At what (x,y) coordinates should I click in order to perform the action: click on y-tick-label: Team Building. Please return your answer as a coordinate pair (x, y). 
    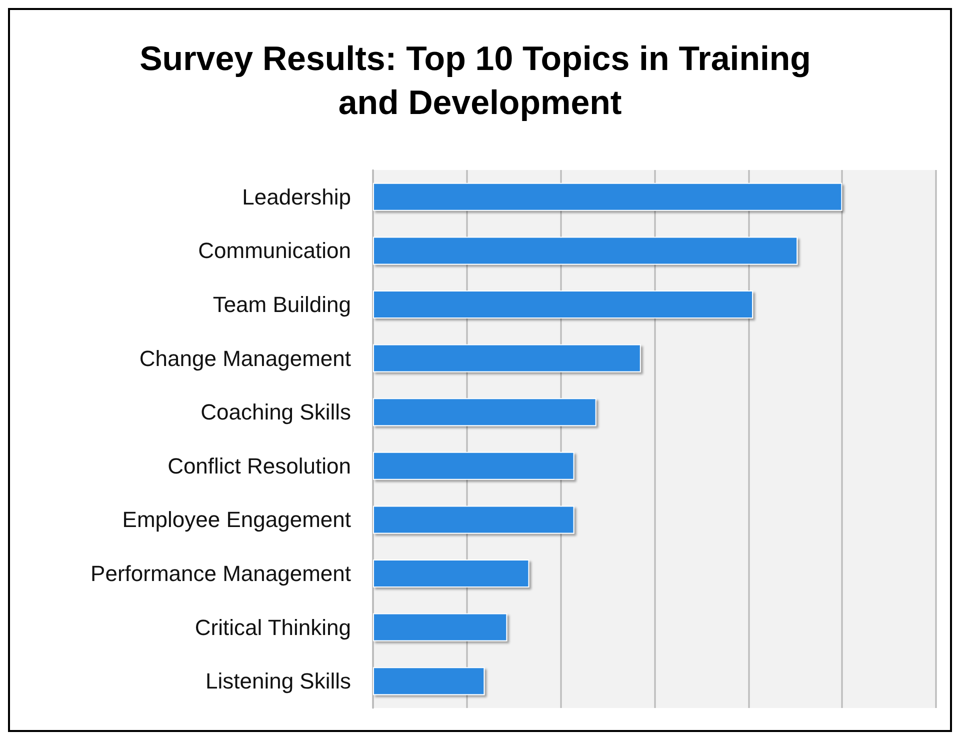
    Looking at the image, I should click on (281, 304).